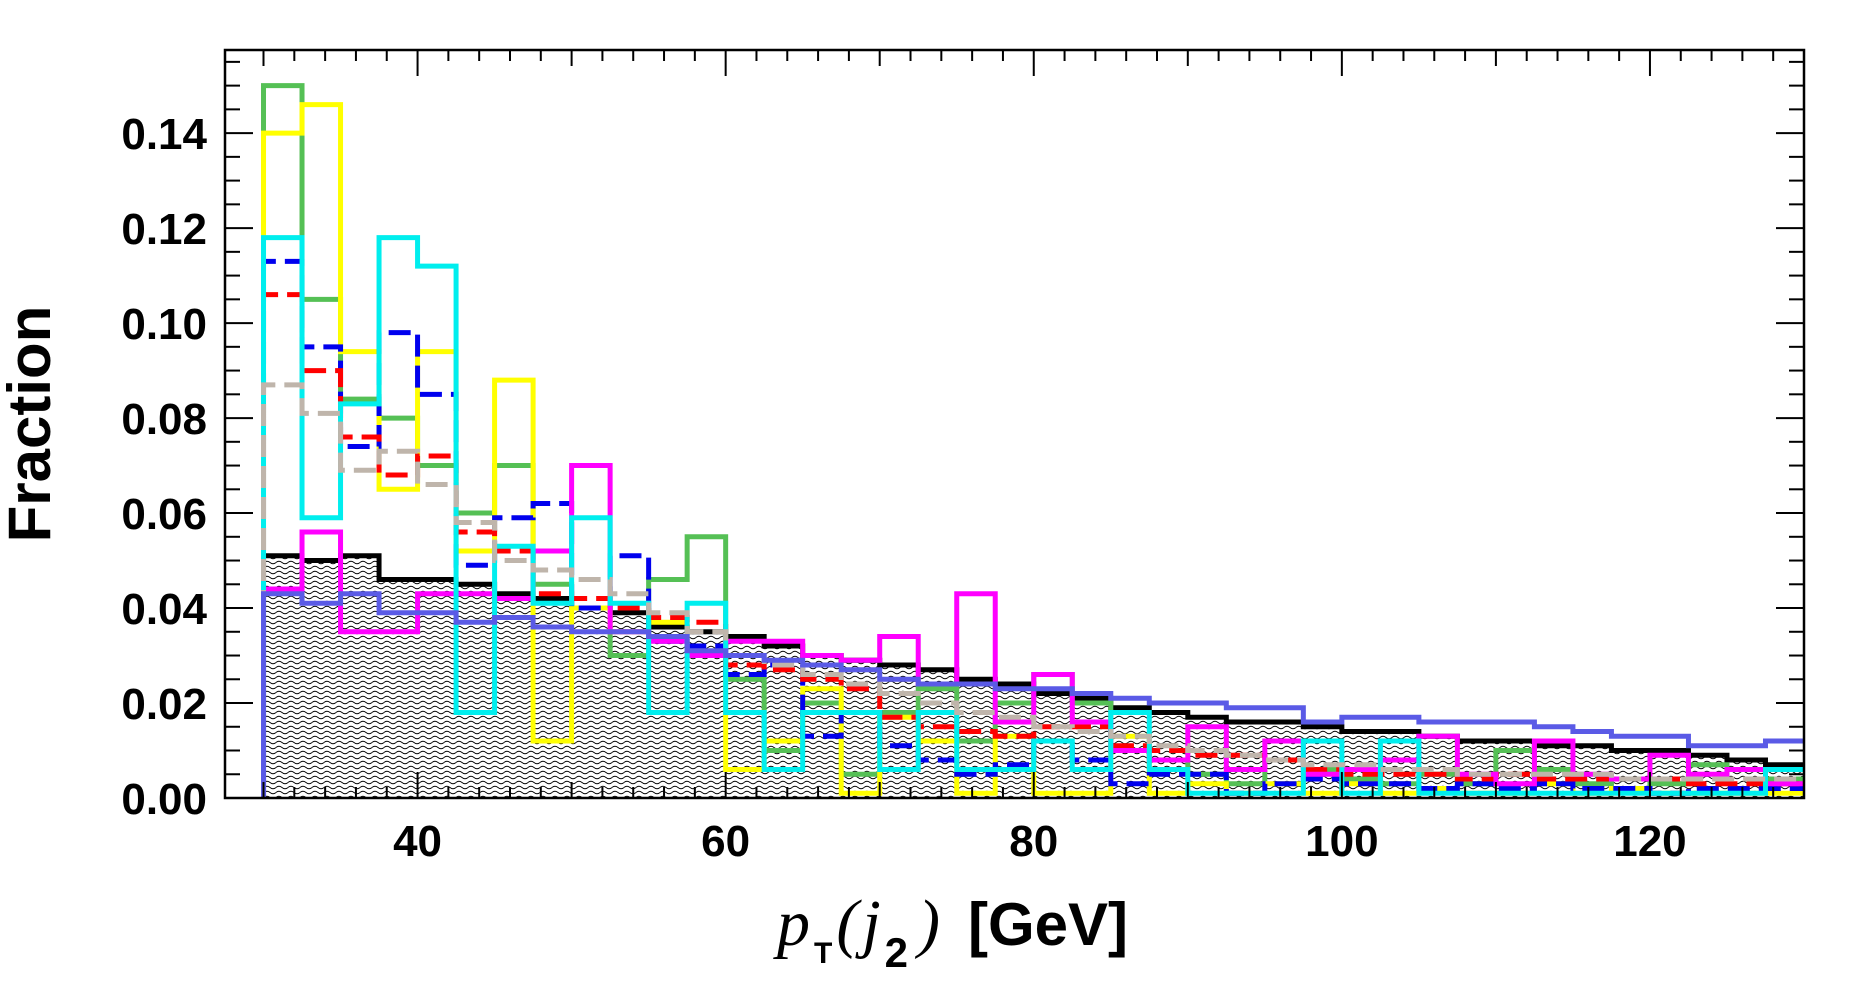 This screenshot has width=1851, height=996. What do you see at coordinates (950, 931) in the screenshot?
I see `x-axis-title: p T ( j 2 ) [GeV]` at bounding box center [950, 931].